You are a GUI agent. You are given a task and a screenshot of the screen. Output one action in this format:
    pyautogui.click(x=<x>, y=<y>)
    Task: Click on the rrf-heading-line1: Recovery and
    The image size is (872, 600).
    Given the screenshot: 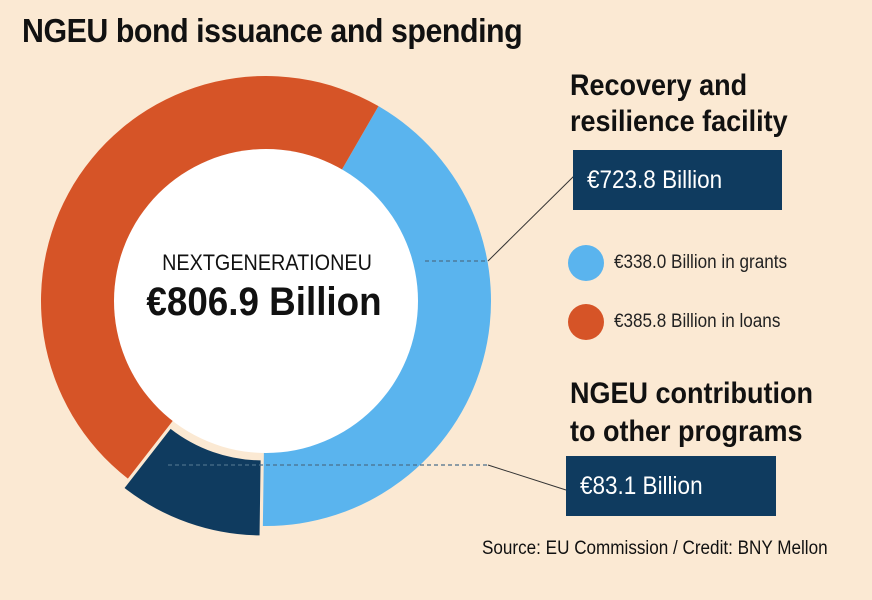 What is the action you would take?
    pyautogui.click(x=659, y=85)
    